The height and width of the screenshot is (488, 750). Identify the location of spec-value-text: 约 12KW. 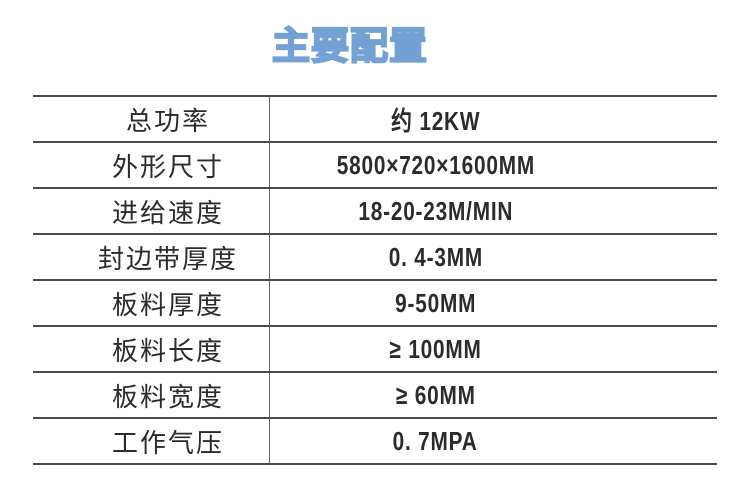
(435, 120).